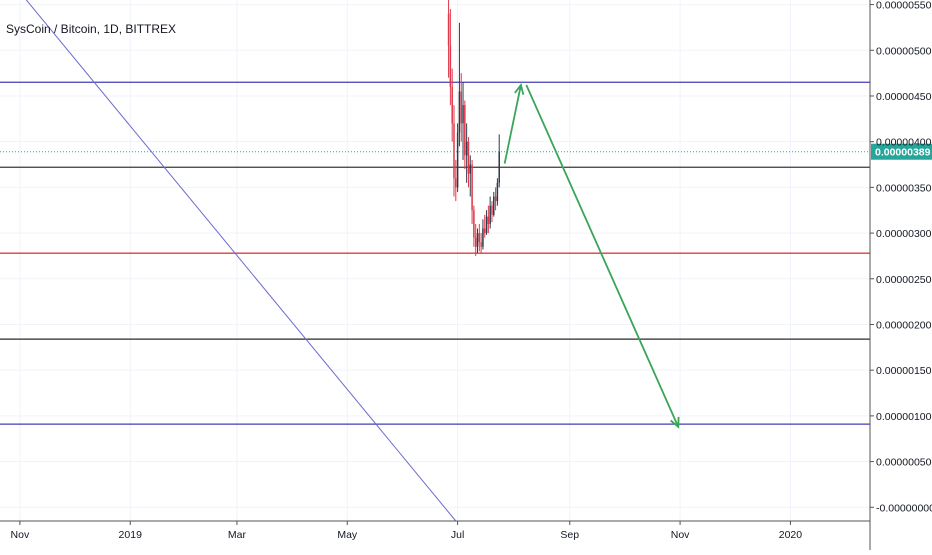  I want to click on y-tick-label: 0.00000200, so click(904, 325).